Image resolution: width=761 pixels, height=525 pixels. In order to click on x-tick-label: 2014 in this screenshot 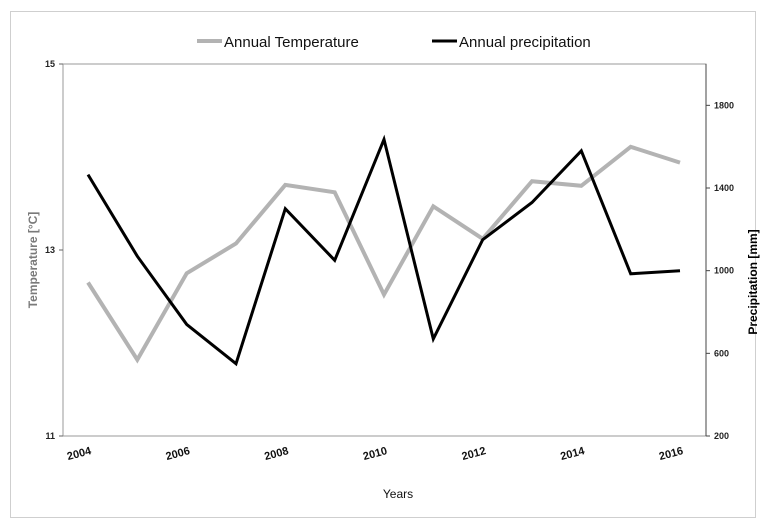, I will do `click(573, 454)`.